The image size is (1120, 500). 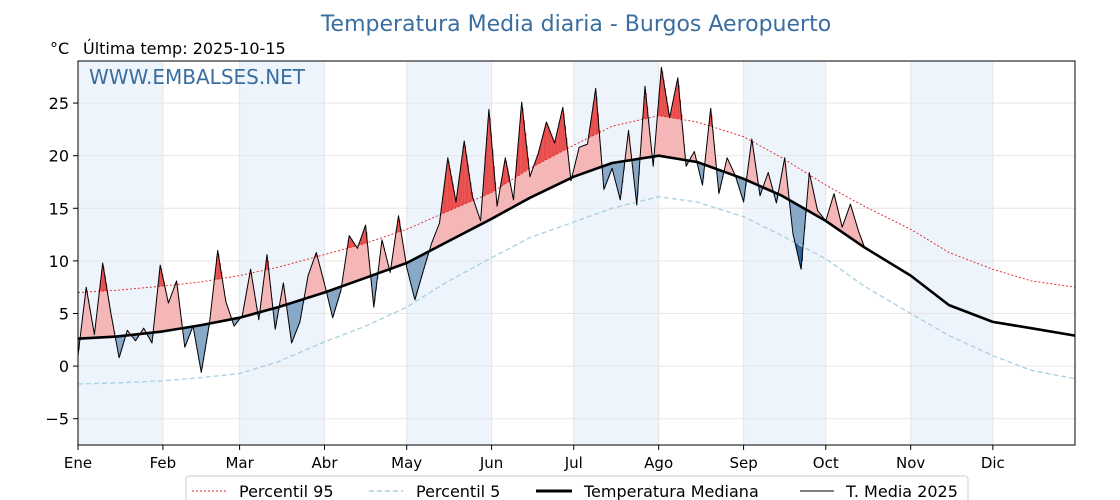 What do you see at coordinates (59, 261) in the screenshot?
I see `y-tick-label: 10` at bounding box center [59, 261].